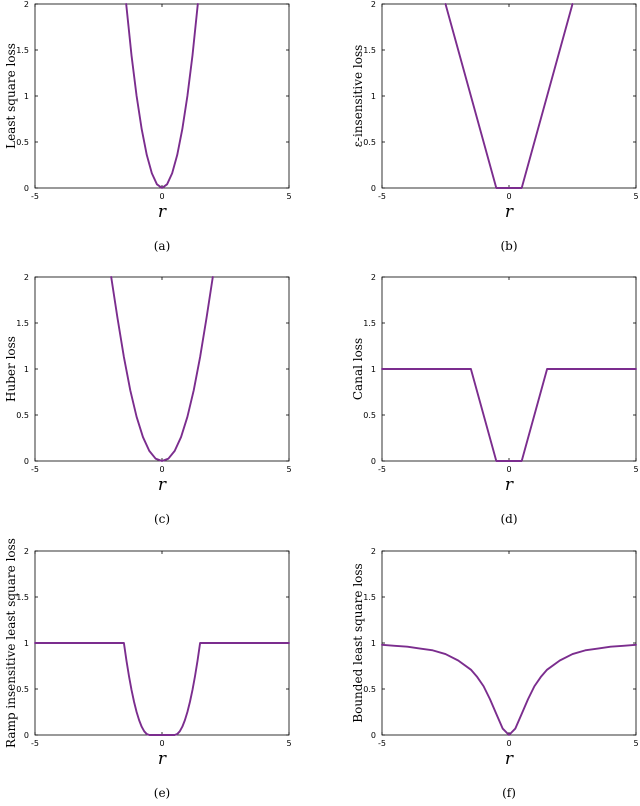 The height and width of the screenshot is (806, 640). What do you see at coordinates (11, 369) in the screenshot?
I see `y-axis-label: Huber loss` at bounding box center [11, 369].